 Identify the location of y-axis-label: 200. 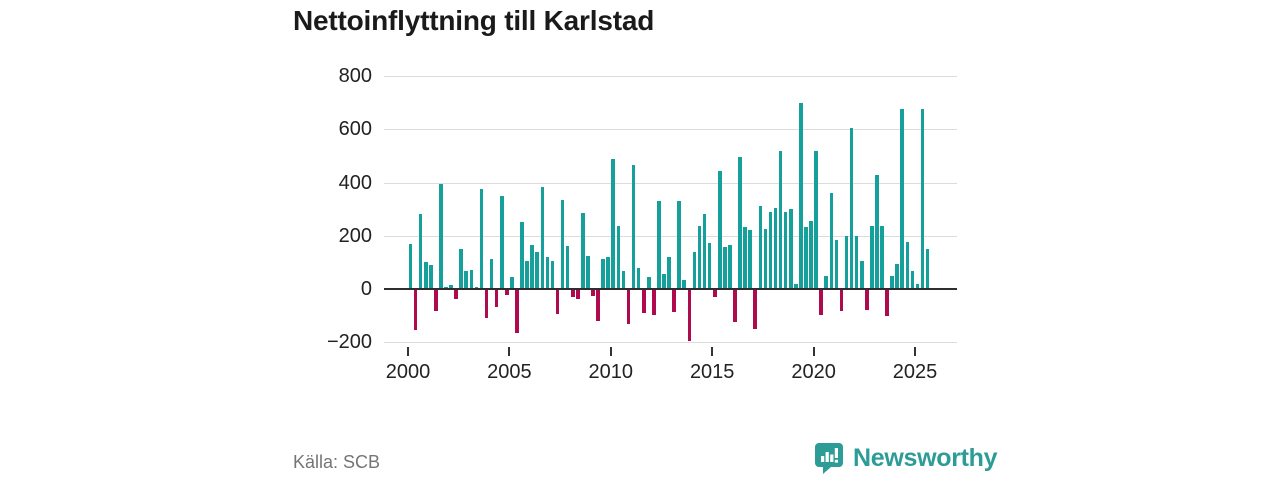
(355, 235).